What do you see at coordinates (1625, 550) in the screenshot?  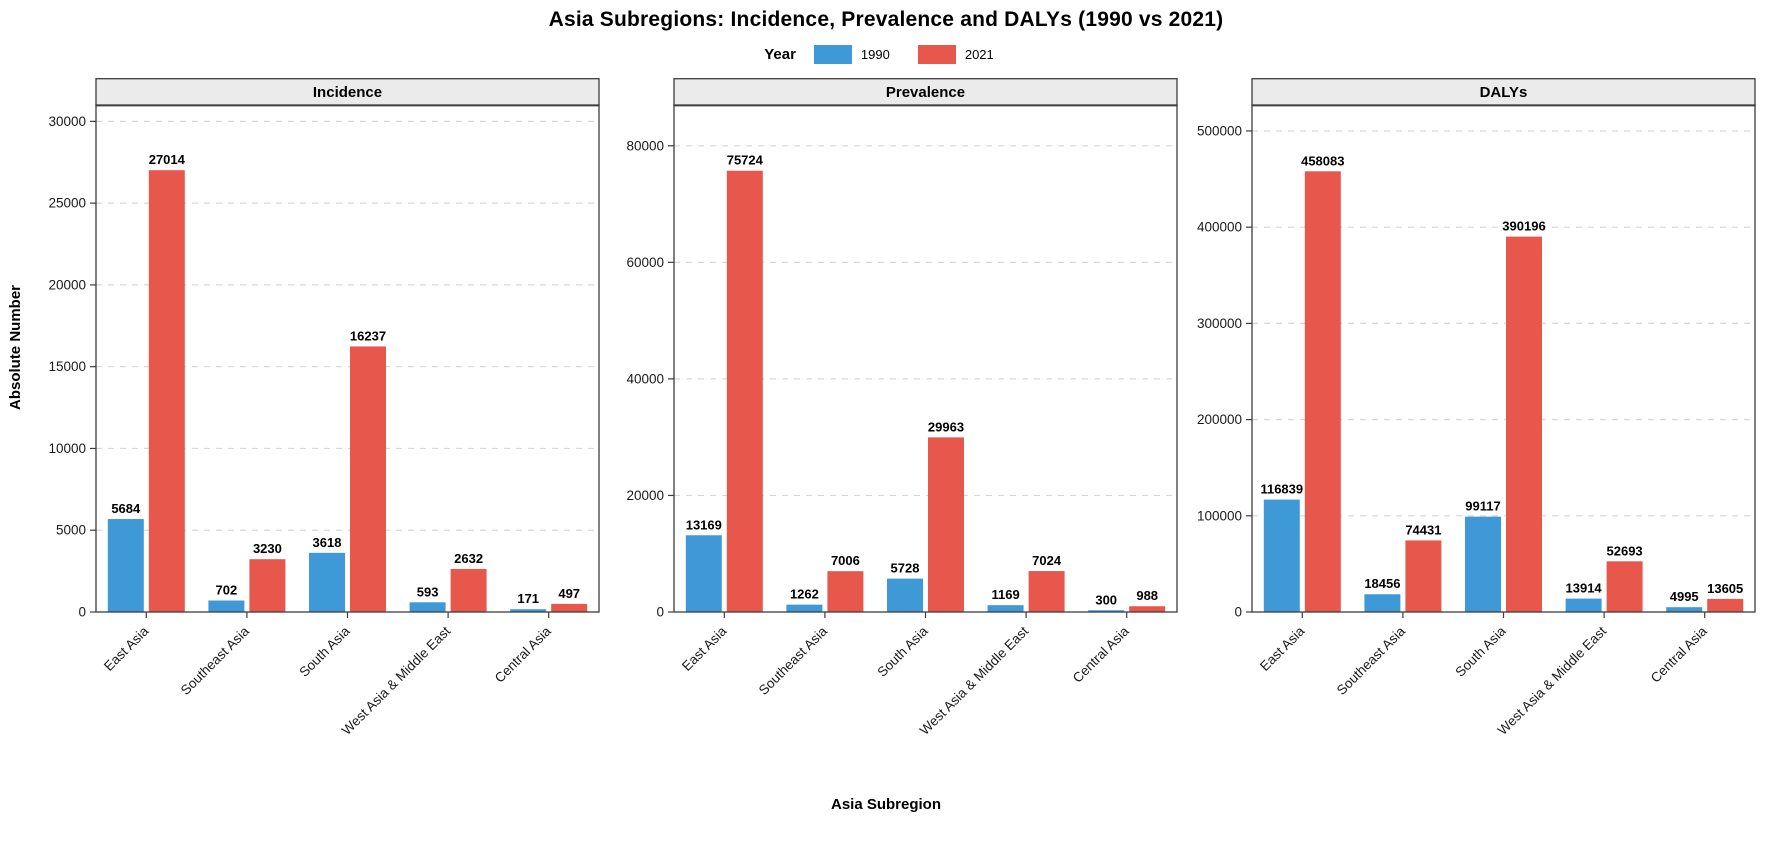 I see `bar-value-label: 52693` at bounding box center [1625, 550].